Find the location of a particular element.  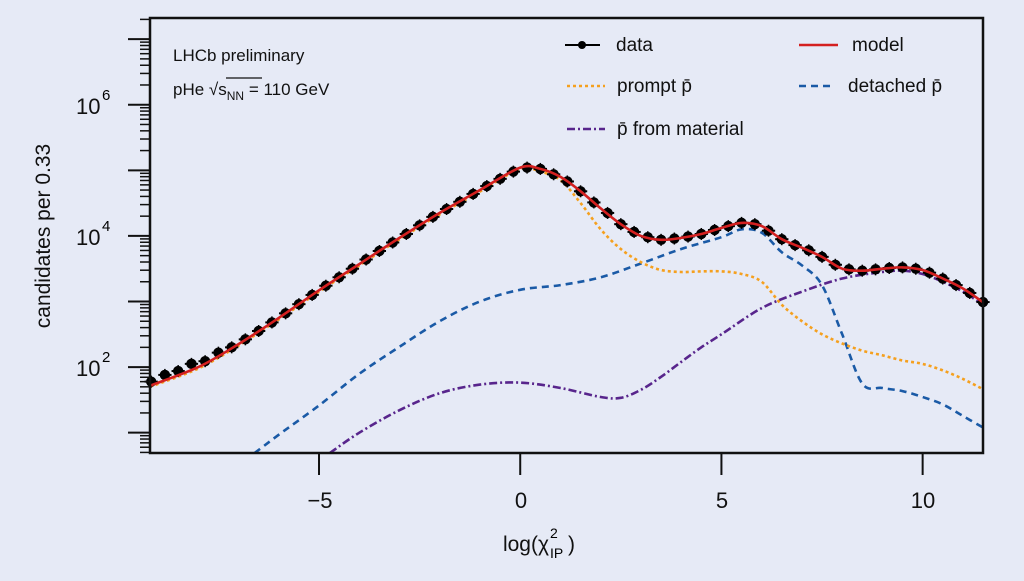

x-tick-label: 5 is located at coordinates (722, 500).